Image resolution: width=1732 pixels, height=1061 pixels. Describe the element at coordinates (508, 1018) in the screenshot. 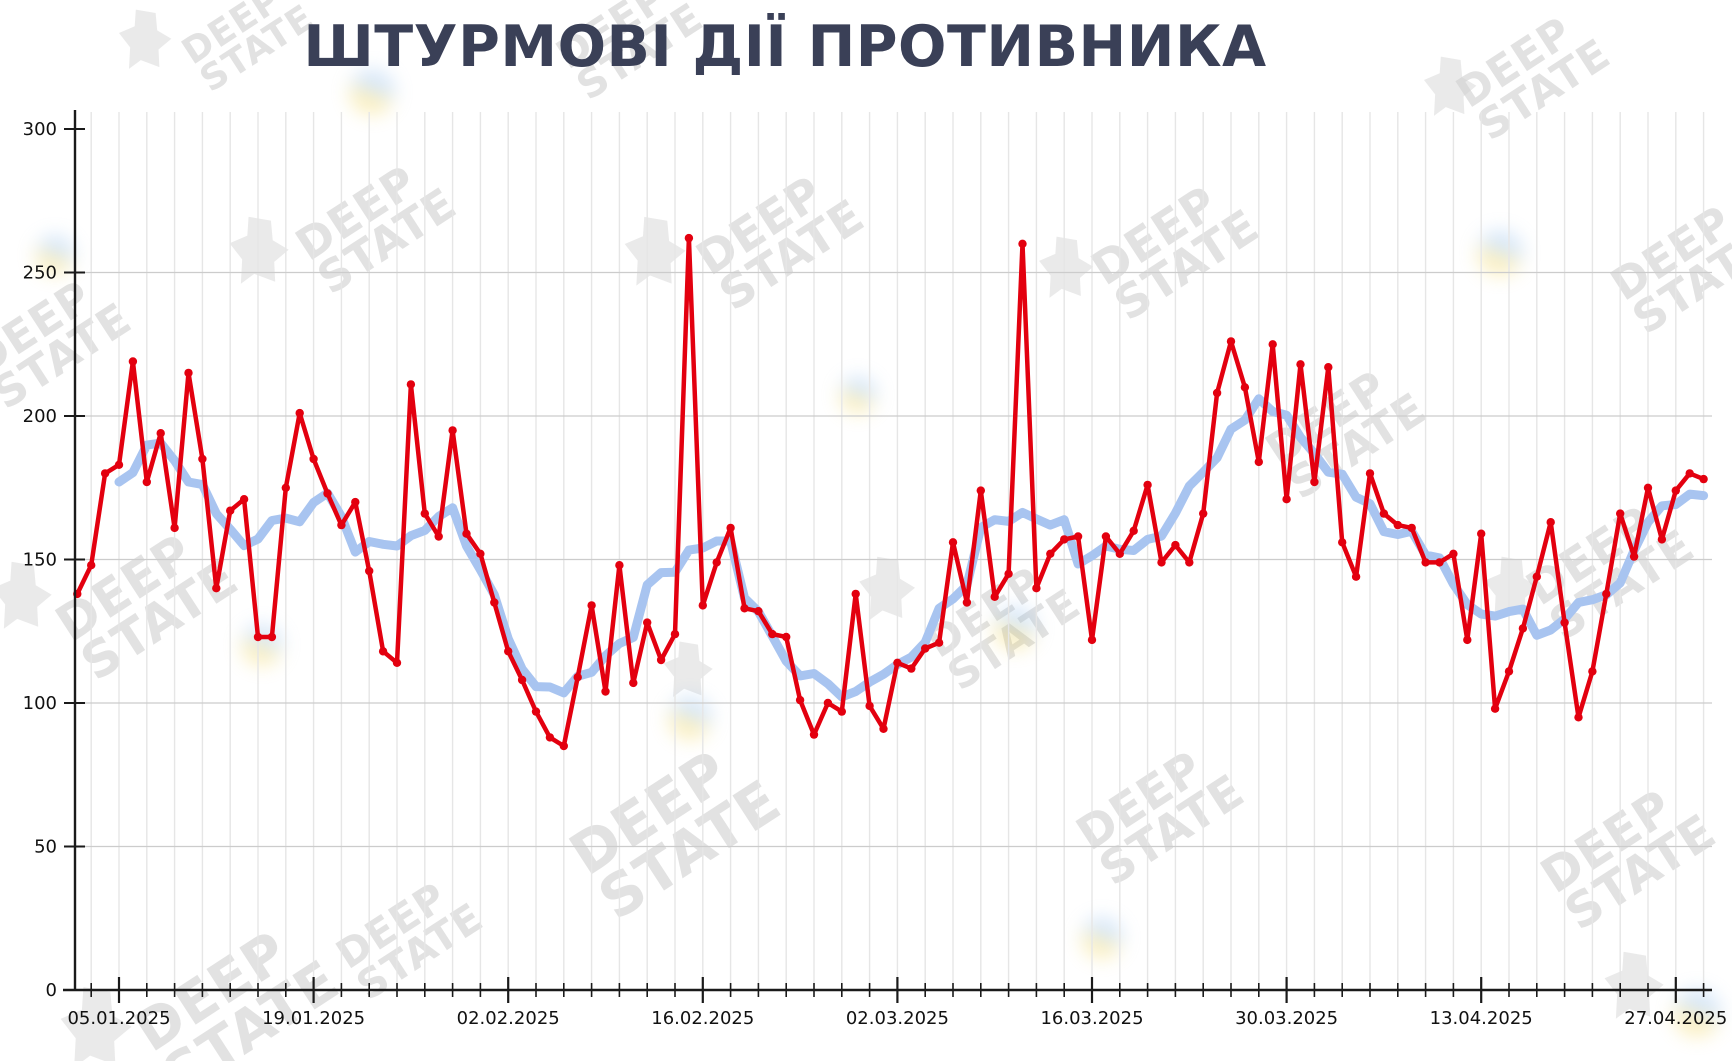

I see `x-tick-label: 02.02.2025` at that location.